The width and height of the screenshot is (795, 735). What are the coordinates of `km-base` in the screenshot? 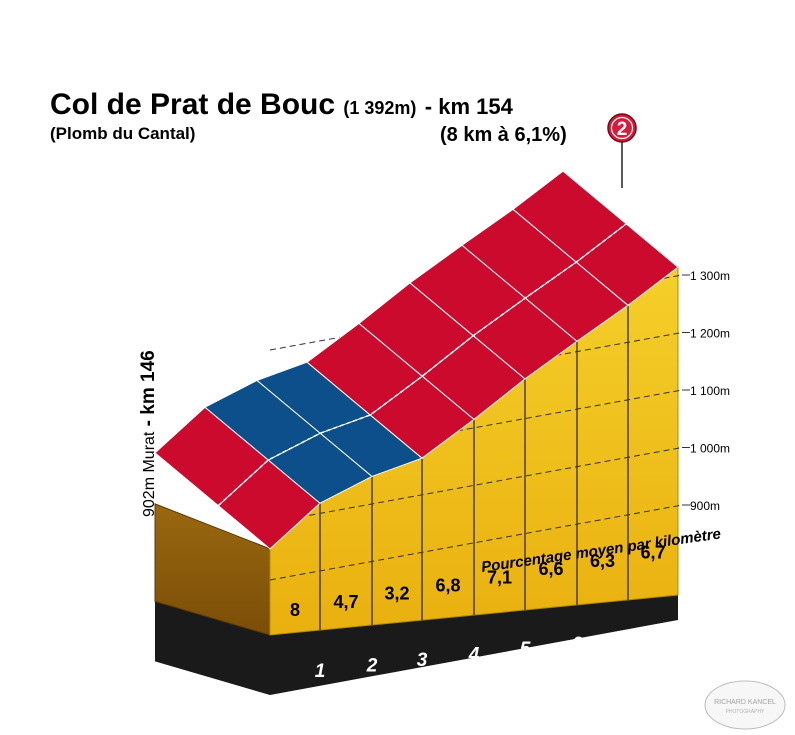 It's located at (416, 645).